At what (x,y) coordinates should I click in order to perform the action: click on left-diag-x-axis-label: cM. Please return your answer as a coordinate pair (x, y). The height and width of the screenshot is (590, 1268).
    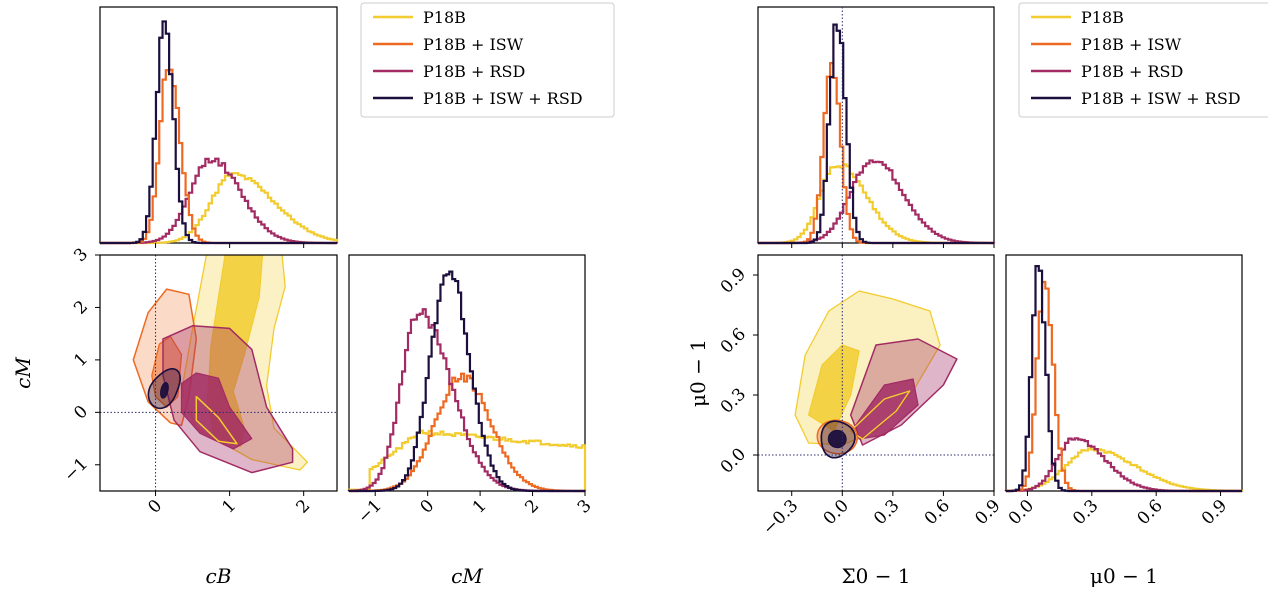
    Looking at the image, I should click on (467, 576).